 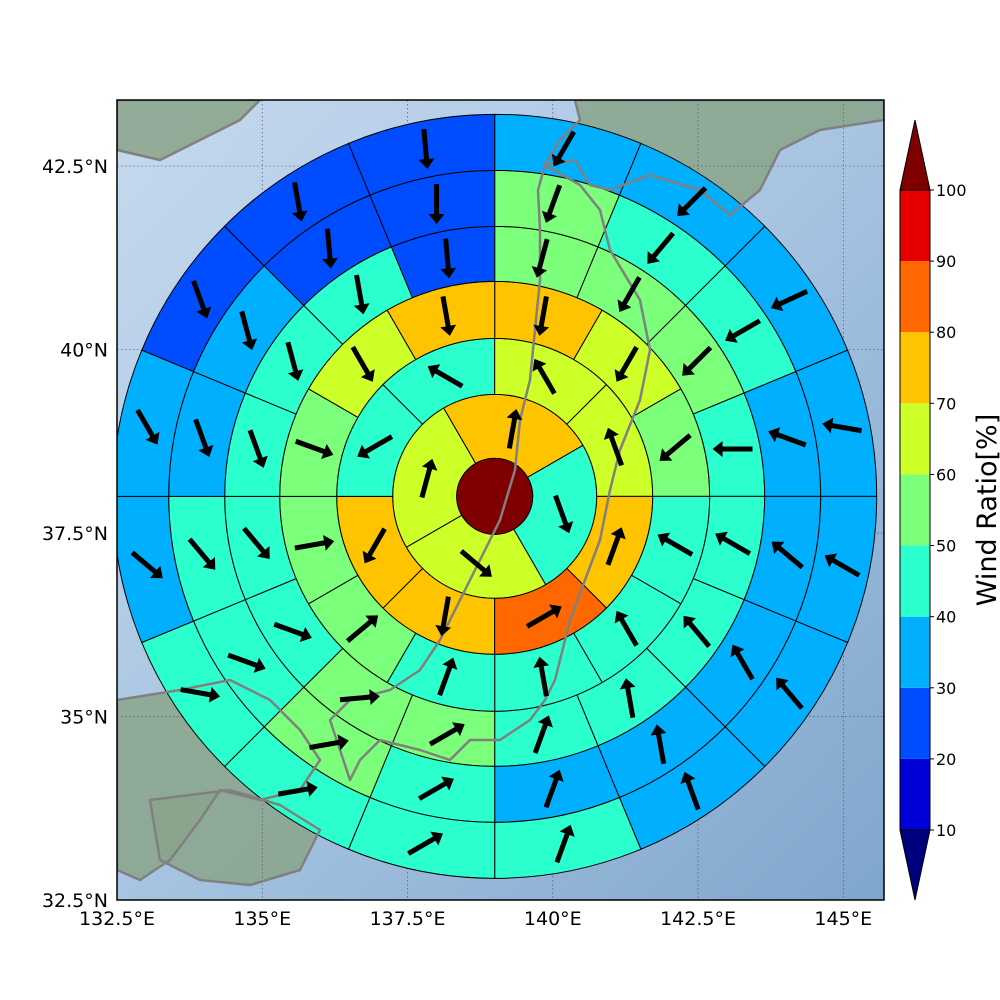 I want to click on colorbar-tick-label: 40, so click(x=946, y=617).